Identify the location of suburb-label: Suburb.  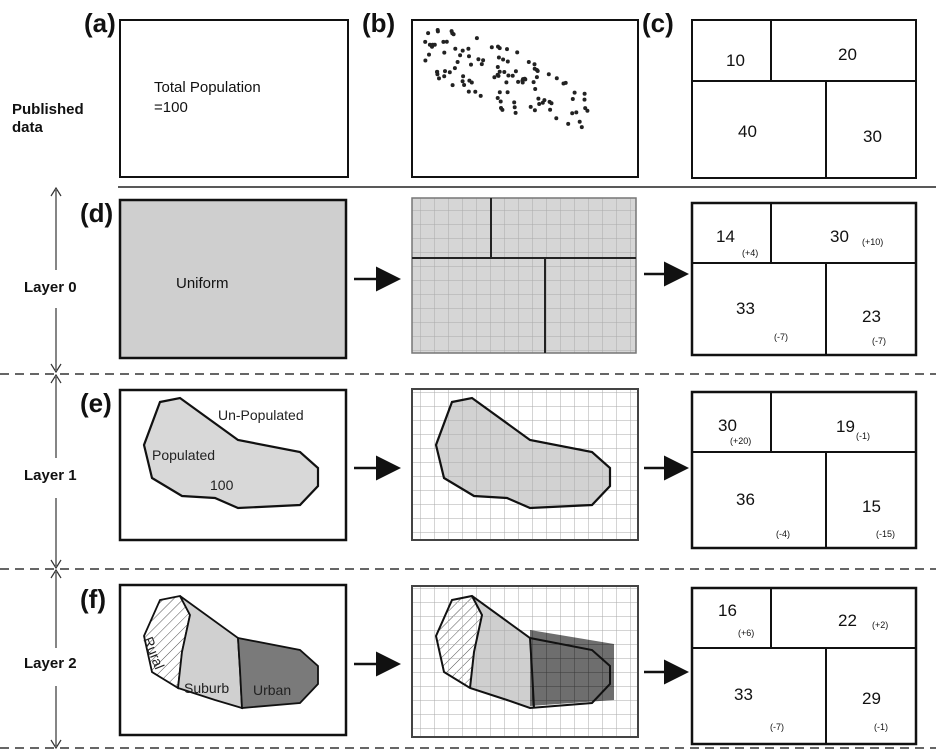
(206, 688).